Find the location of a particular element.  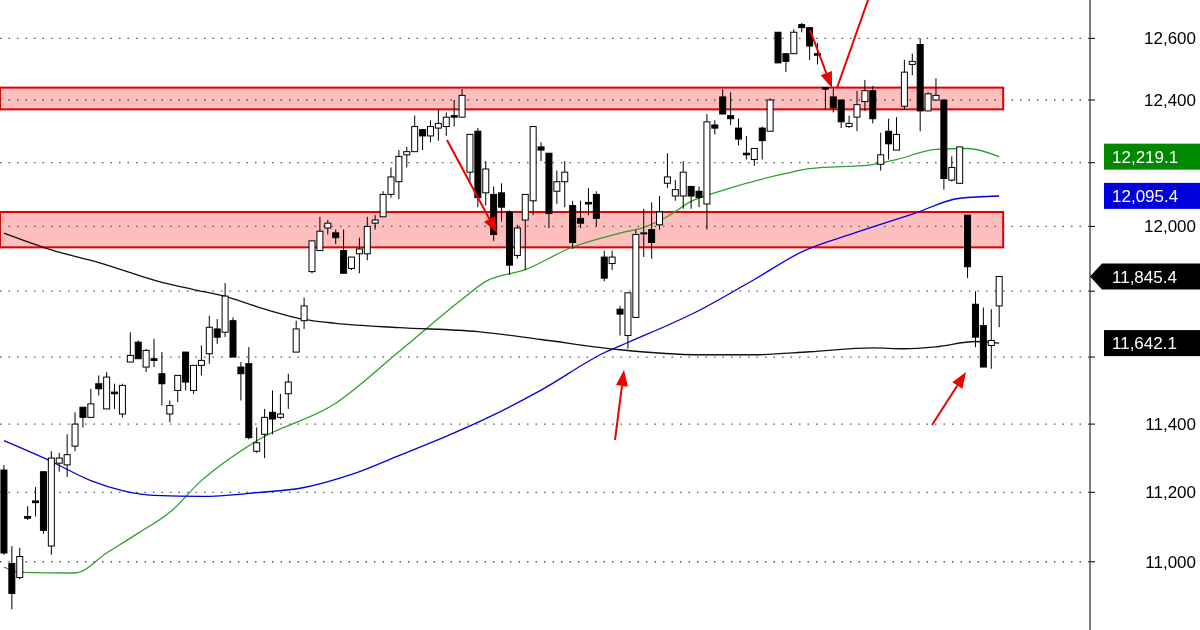

text: 11,642.1 is located at coordinates (1144, 344).